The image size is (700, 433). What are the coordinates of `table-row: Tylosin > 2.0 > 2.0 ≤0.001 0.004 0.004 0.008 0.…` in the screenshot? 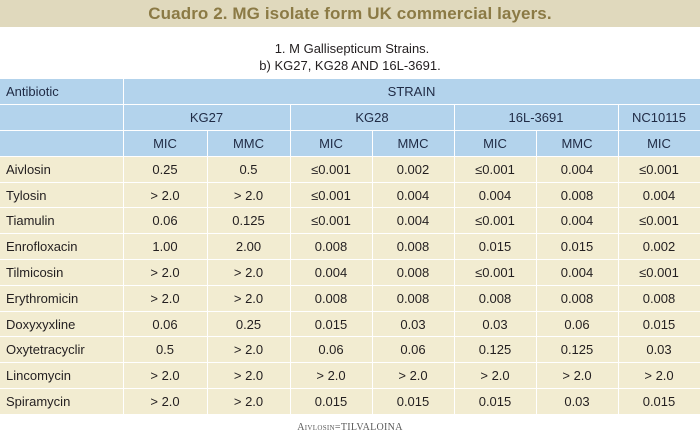 It's located at (350, 195).